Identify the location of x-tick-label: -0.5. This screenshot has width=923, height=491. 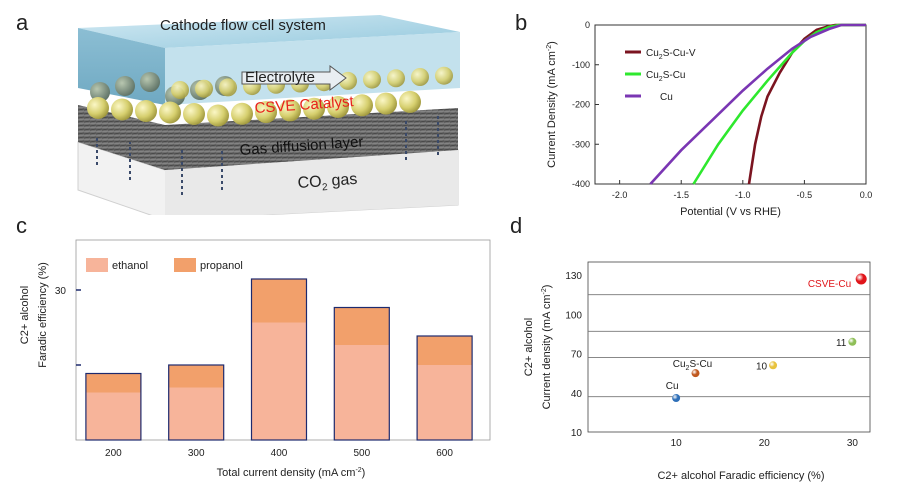
(805, 195).